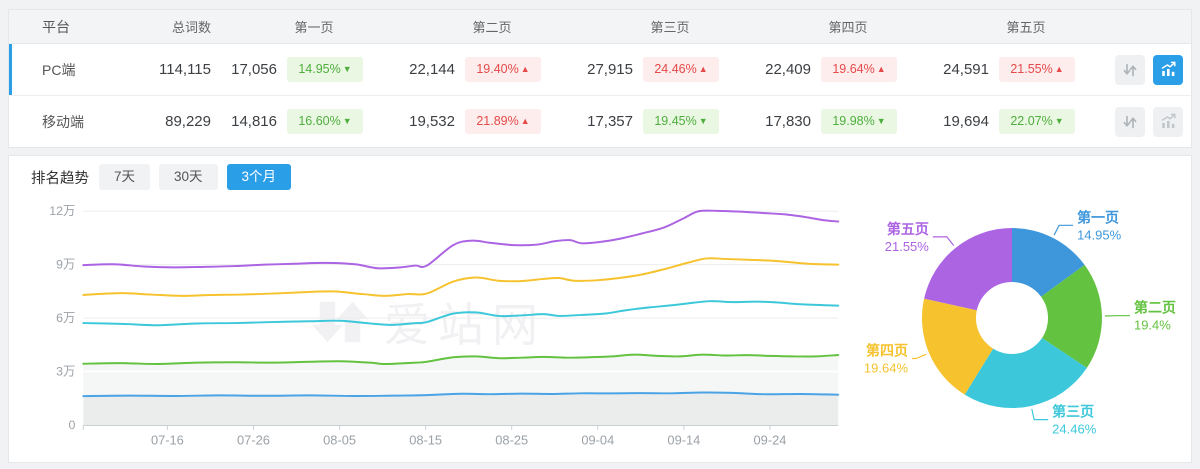 The height and width of the screenshot is (469, 1200). Describe the element at coordinates (503, 69) in the screenshot. I see `change-badge: 19.40% ▲` at that location.